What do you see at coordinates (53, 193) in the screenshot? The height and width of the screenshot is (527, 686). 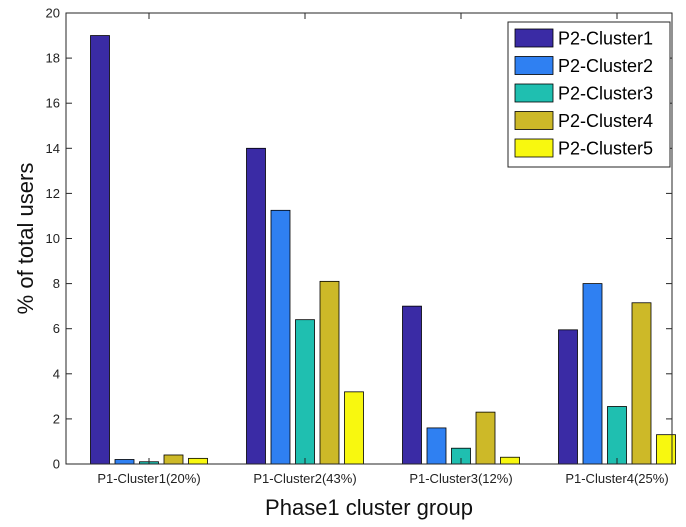 I see `y-tick-label: 12` at bounding box center [53, 193].